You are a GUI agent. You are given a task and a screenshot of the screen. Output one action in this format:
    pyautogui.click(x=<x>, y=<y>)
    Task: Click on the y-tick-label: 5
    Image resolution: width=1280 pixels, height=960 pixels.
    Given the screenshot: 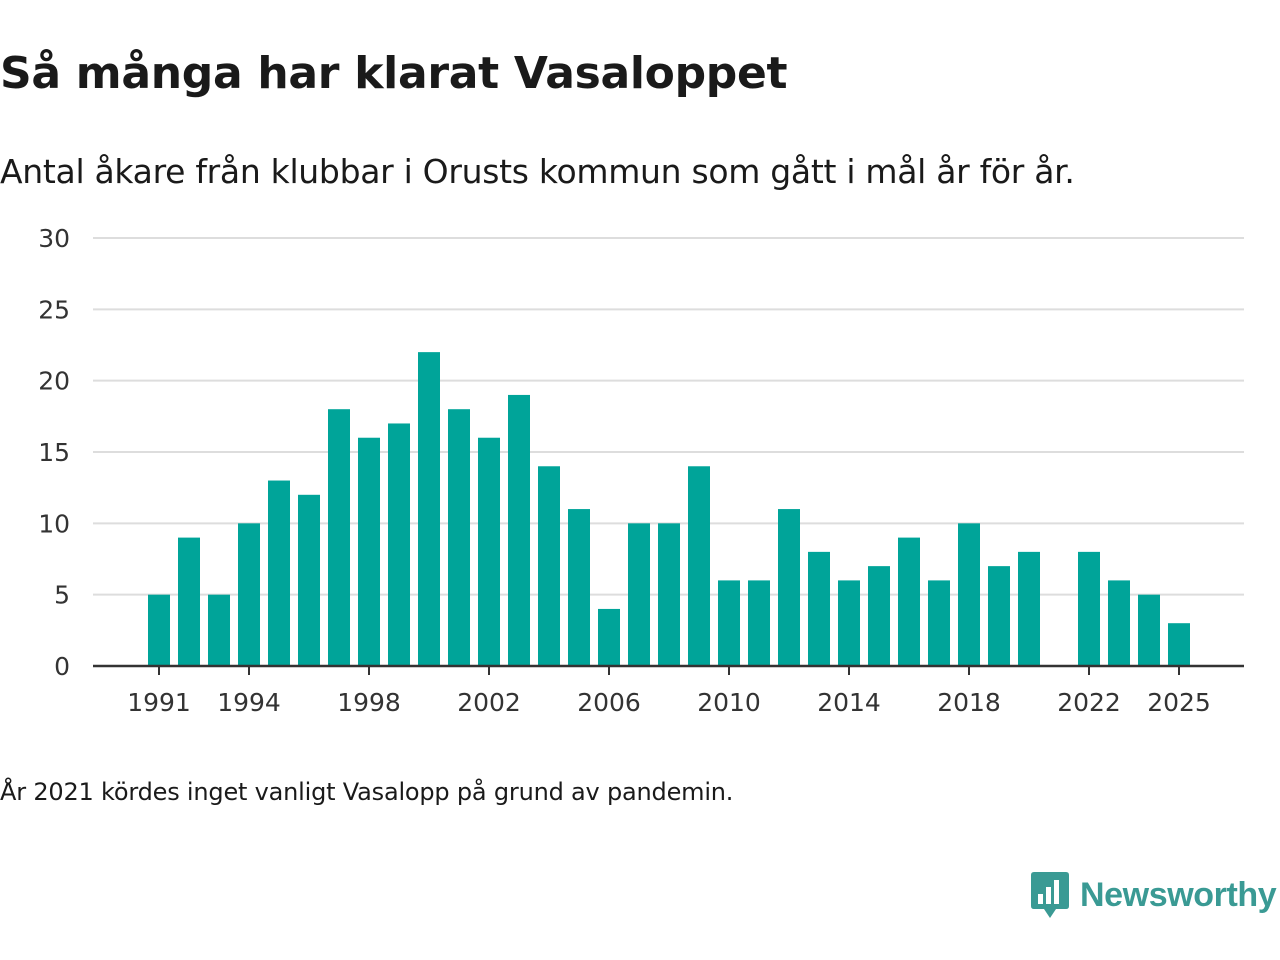 What is the action you would take?
    pyautogui.click(x=62, y=595)
    